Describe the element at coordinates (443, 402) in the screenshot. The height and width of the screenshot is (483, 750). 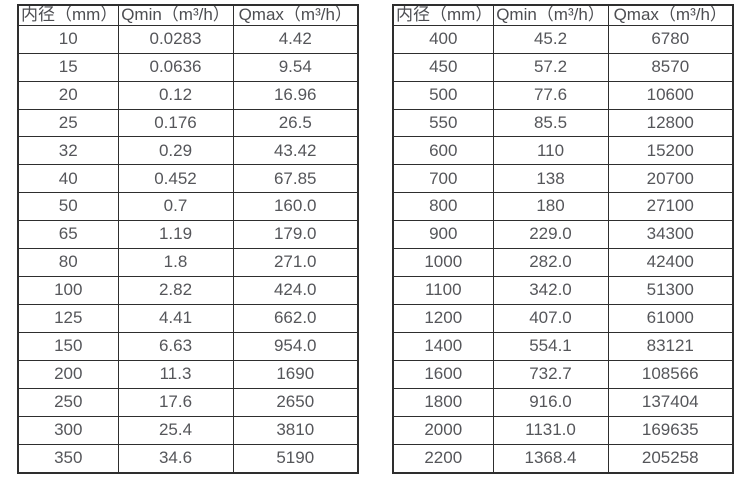
I see `table-cell: 1800` at that location.